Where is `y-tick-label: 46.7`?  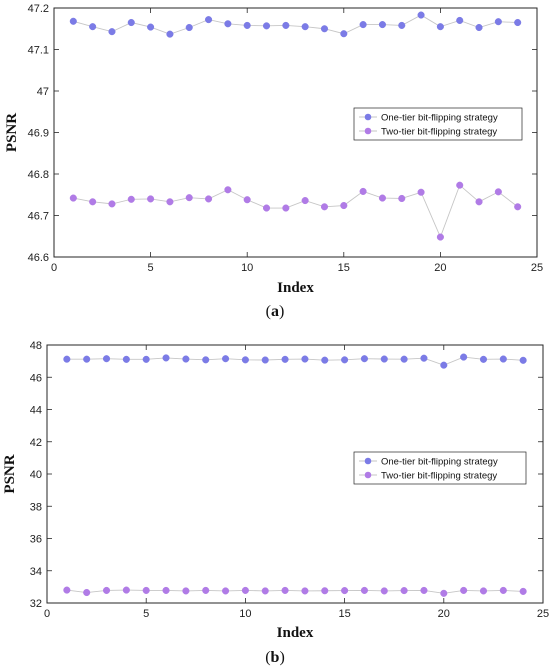 y-tick-label: 46.7 is located at coordinates (38, 217).